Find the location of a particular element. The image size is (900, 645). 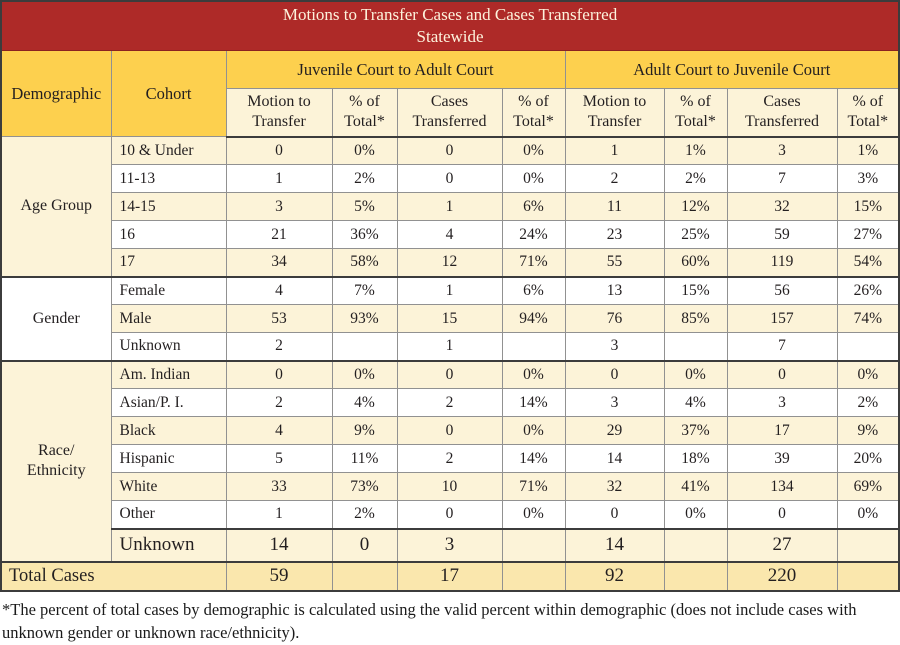

value-cell: 6% is located at coordinates (533, 291).